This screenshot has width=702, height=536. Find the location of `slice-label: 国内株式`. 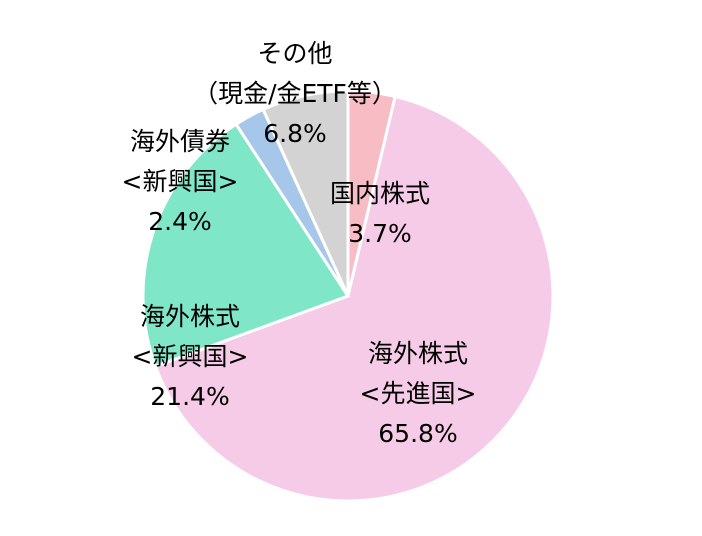

slice-label: 国内株式 is located at coordinates (380, 193).